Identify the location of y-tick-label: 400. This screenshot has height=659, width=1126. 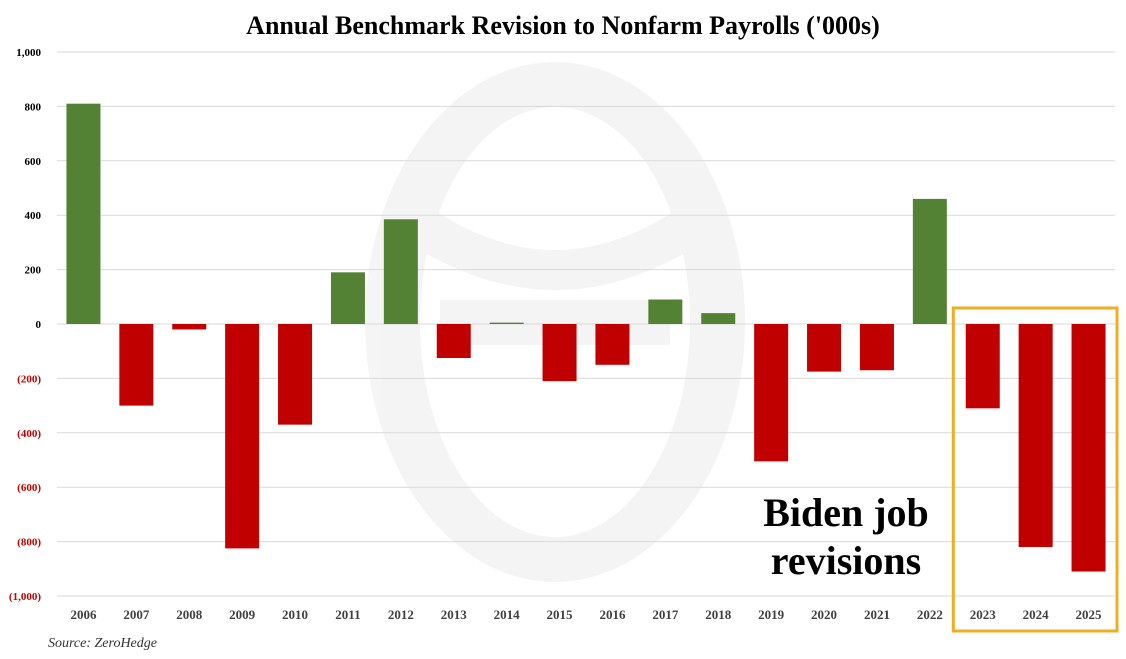
(33, 216).